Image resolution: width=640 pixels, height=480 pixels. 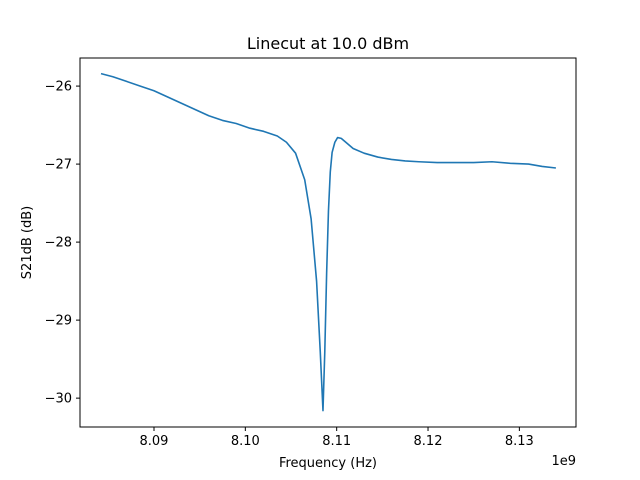 I want to click on x-tick-label: 8.09, so click(x=154, y=441).